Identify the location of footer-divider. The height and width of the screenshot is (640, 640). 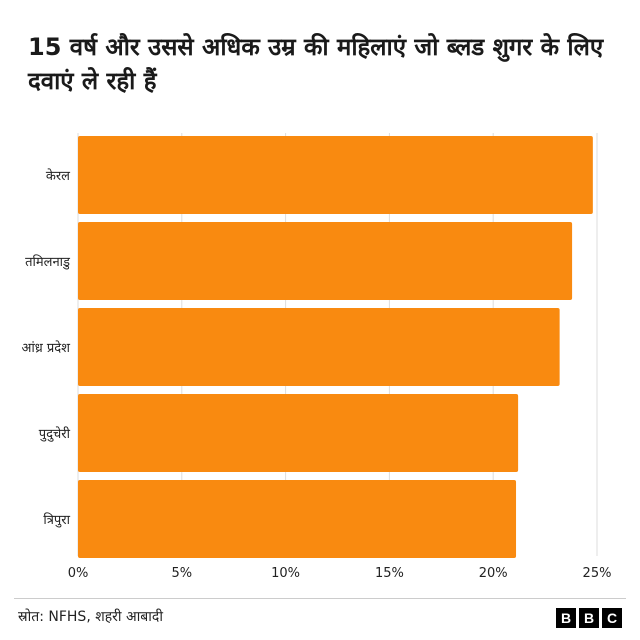
(320, 598).